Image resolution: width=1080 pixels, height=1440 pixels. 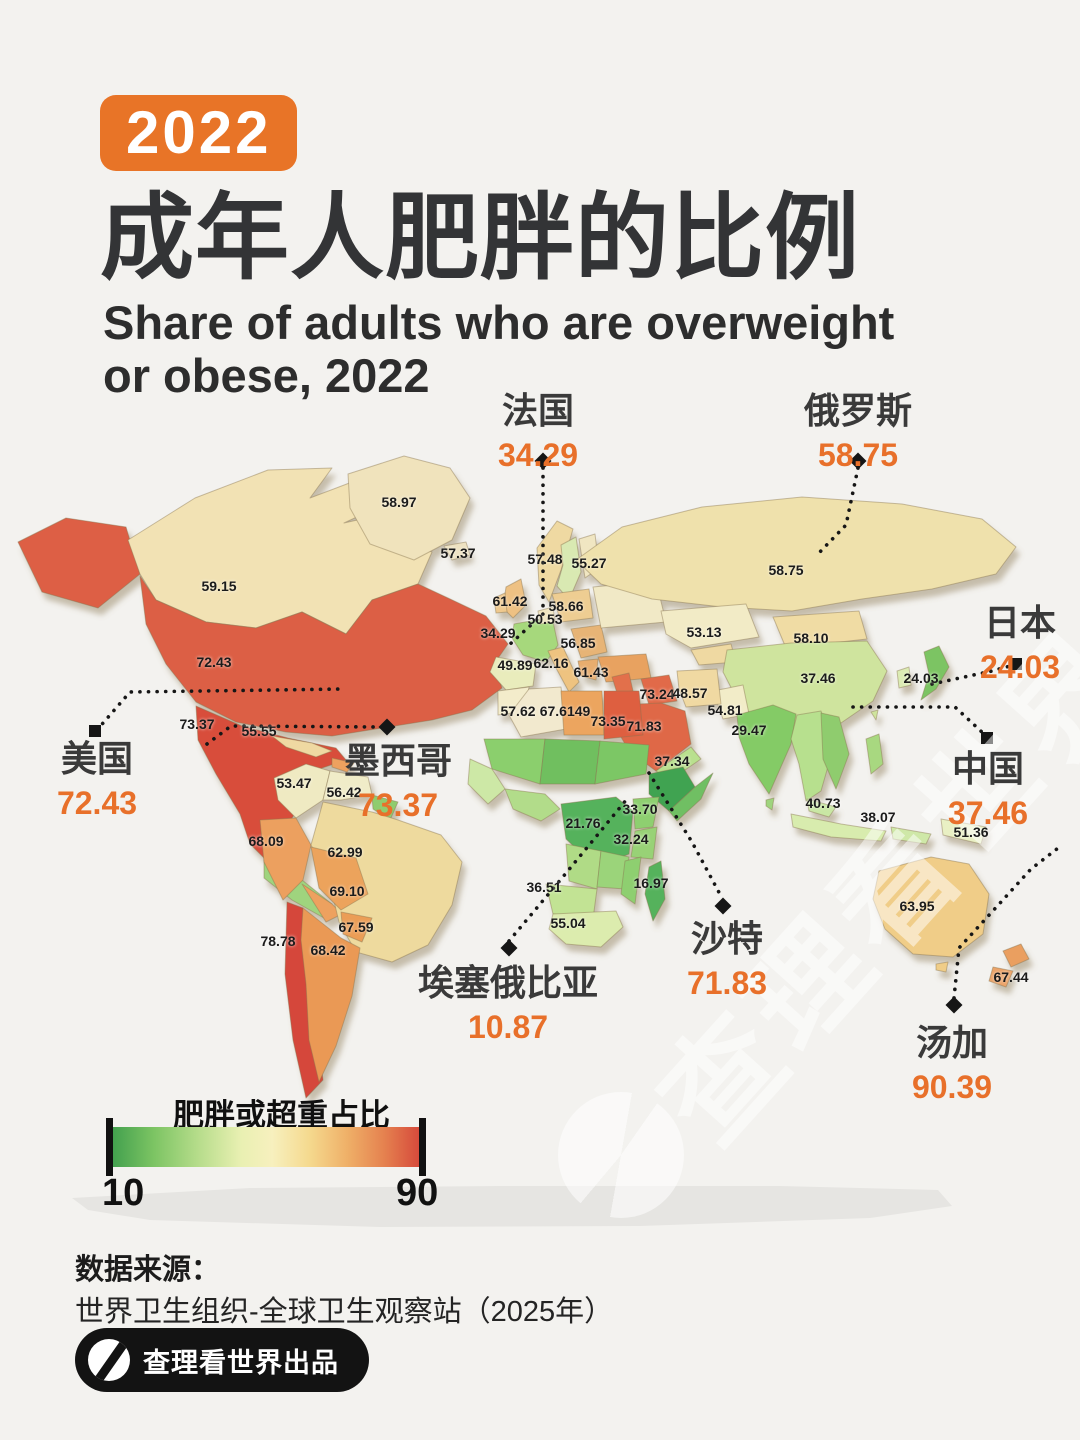 I want to click on marker-ethiopia, so click(x=509, y=948).